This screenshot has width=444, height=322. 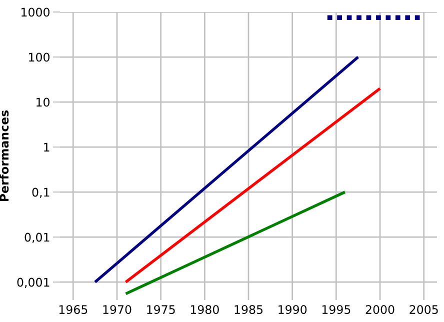 I want to click on x-tick-label: 1995, so click(x=336, y=309).